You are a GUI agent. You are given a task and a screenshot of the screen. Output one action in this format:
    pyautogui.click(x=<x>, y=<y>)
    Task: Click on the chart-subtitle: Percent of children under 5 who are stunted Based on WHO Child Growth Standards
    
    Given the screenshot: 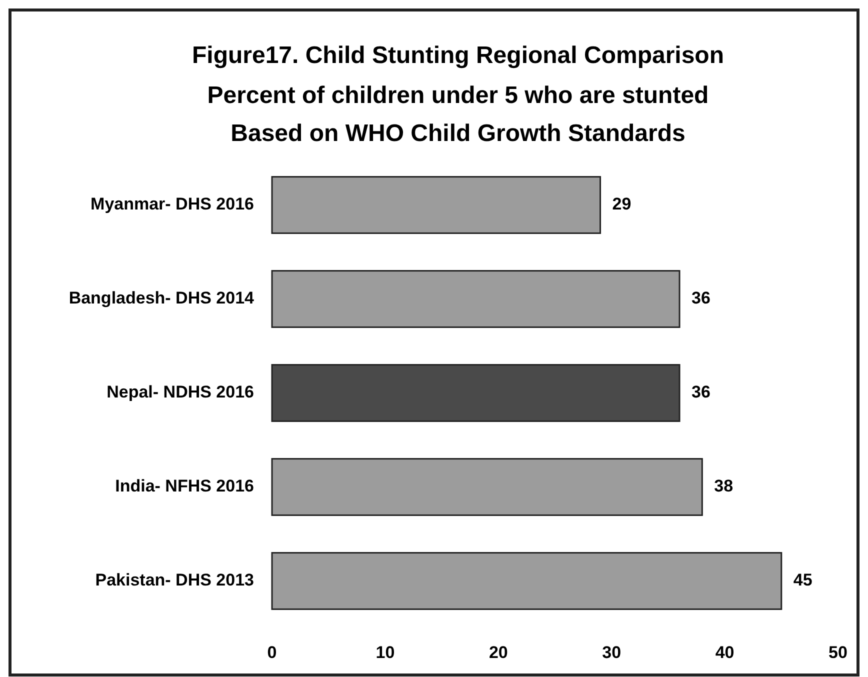 What is the action you would take?
    pyautogui.click(x=458, y=114)
    